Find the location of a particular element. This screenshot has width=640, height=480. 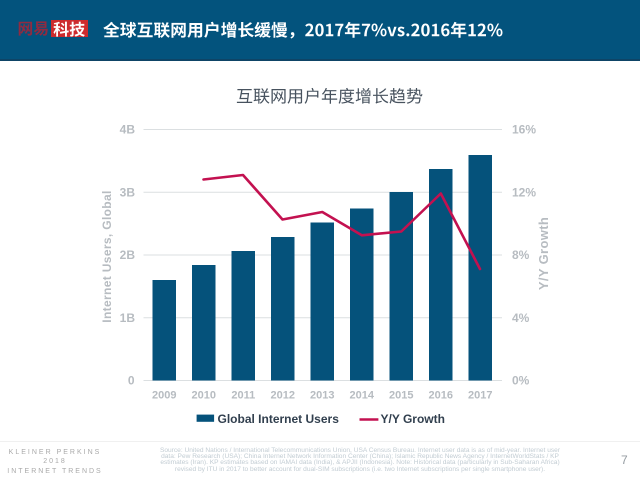

svg-text: 2016 is located at coordinates (441, 396).